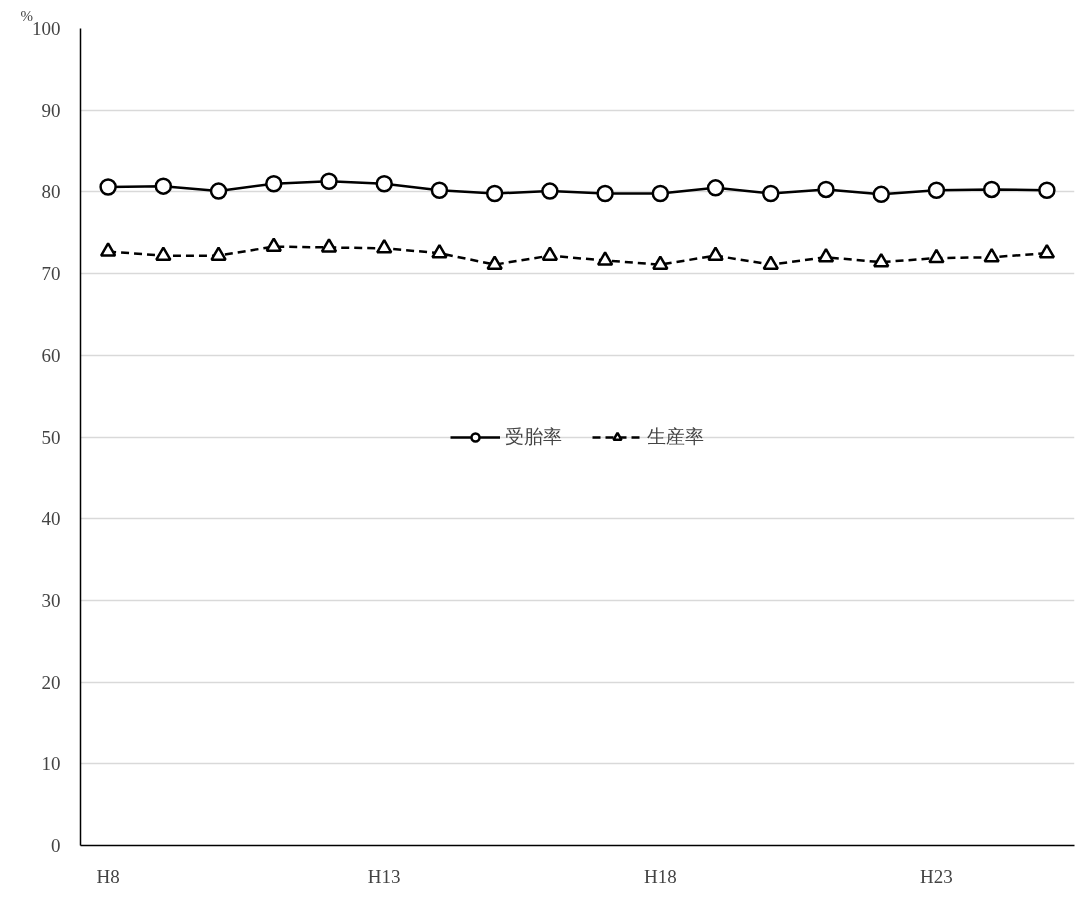  What do you see at coordinates (51, 274) in the screenshot?
I see `y-tick-label: 70` at bounding box center [51, 274].